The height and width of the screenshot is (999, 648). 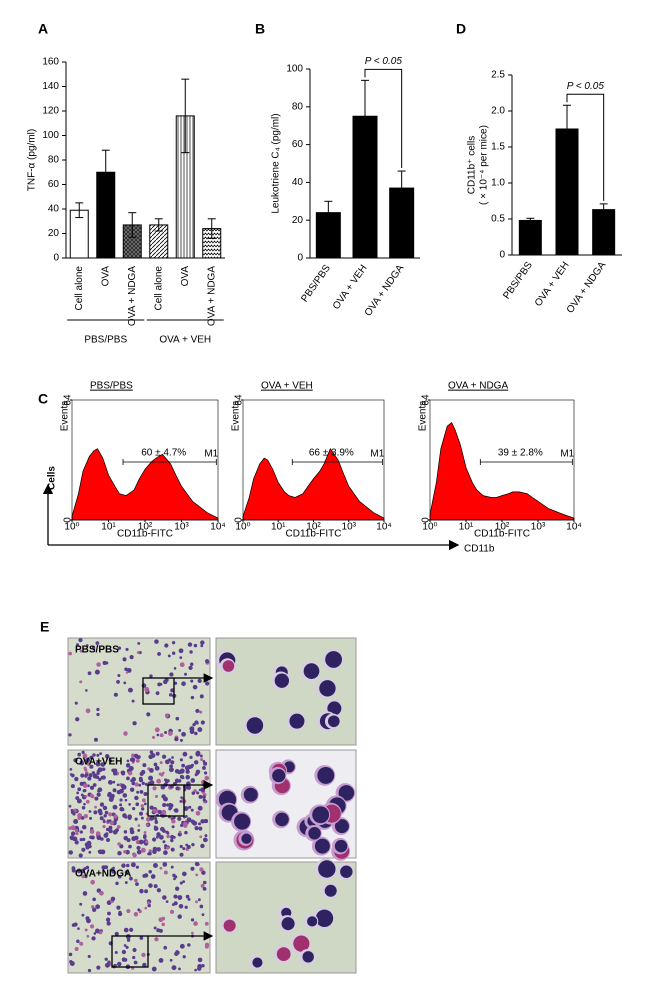 I want to click on y-tick-label: 80, so click(x=298, y=106).